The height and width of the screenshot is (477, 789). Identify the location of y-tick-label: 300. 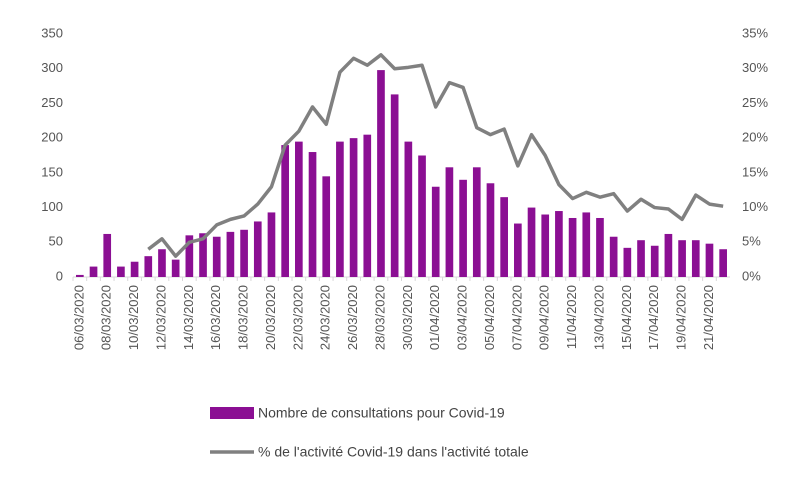
(52, 67).